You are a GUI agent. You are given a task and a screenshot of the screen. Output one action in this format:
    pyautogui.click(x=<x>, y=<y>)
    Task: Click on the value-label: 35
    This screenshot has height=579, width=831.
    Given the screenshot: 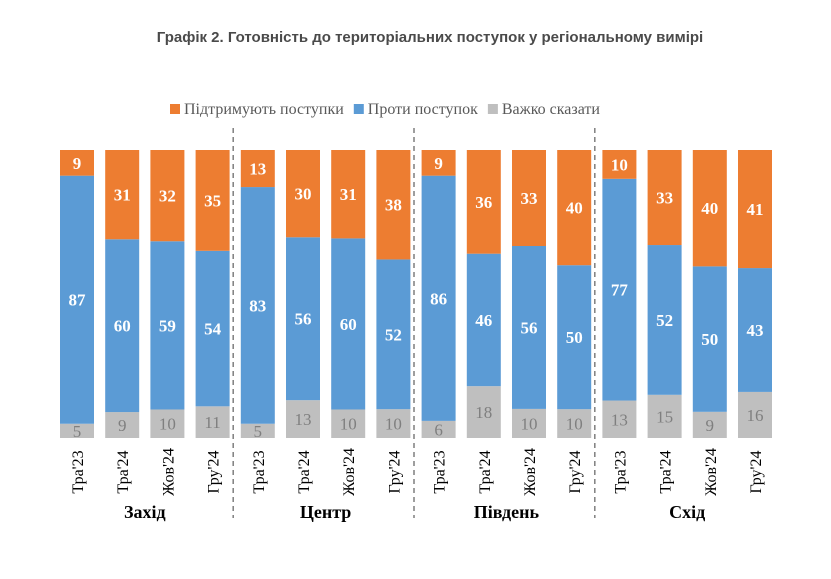 What is the action you would take?
    pyautogui.click(x=212, y=200)
    